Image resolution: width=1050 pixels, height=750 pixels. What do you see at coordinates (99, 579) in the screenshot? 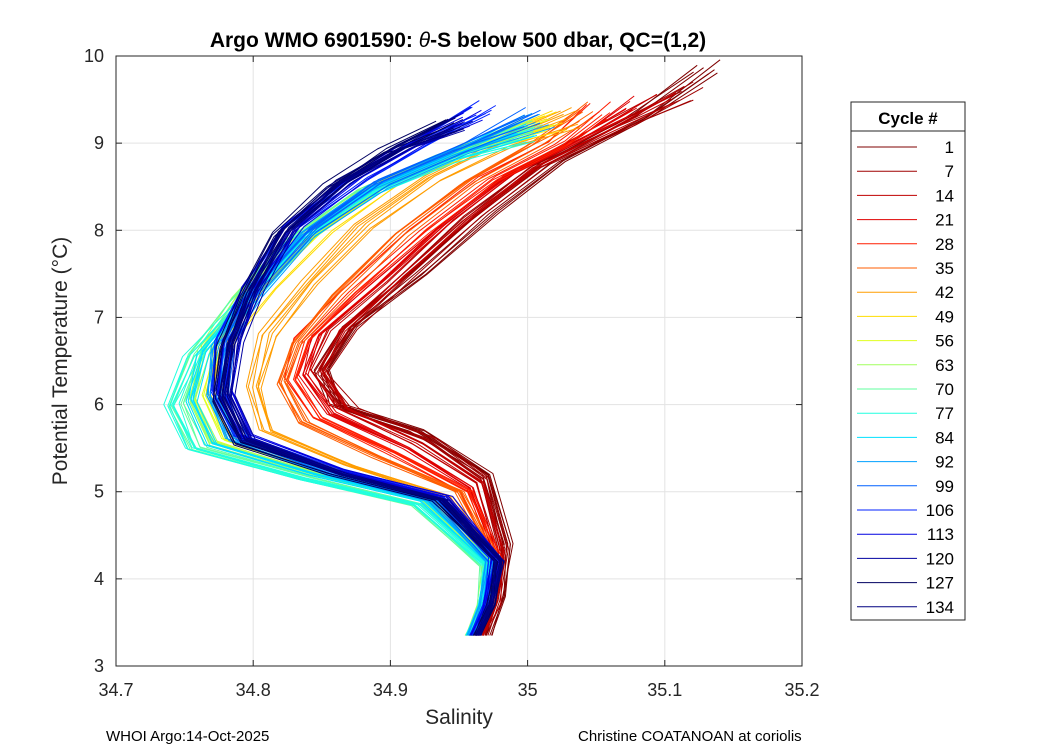
I see `y-tick-label: 4` at bounding box center [99, 579].